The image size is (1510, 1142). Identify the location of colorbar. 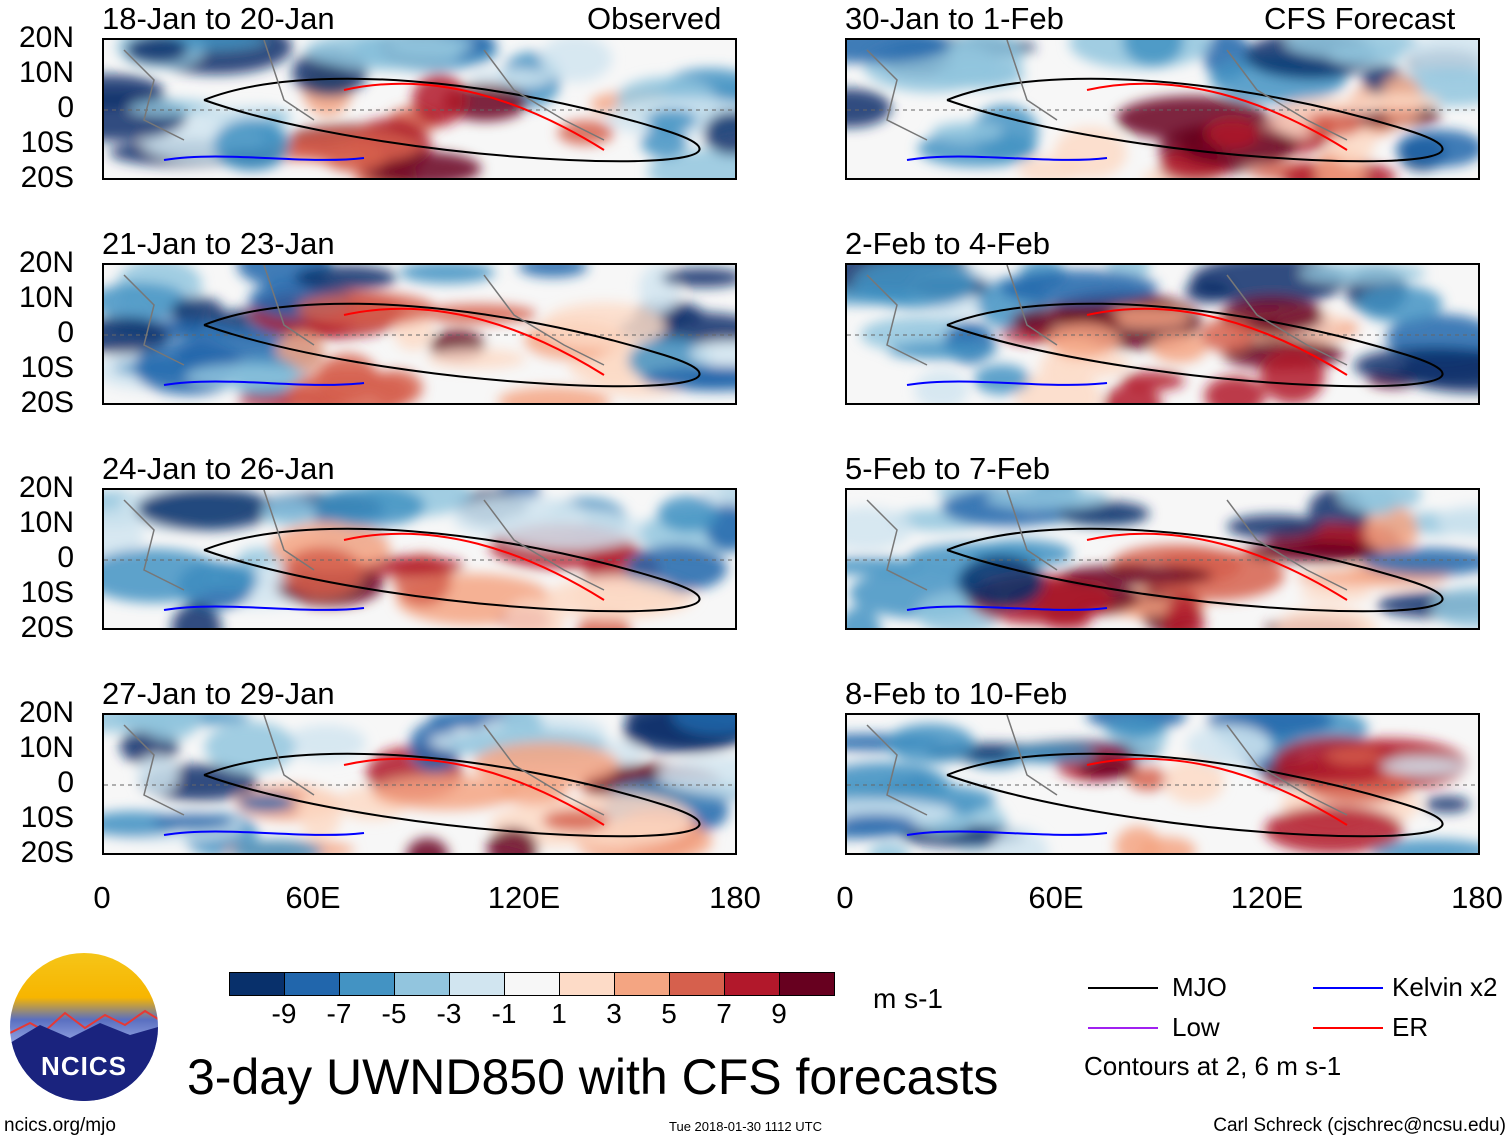
(532, 984).